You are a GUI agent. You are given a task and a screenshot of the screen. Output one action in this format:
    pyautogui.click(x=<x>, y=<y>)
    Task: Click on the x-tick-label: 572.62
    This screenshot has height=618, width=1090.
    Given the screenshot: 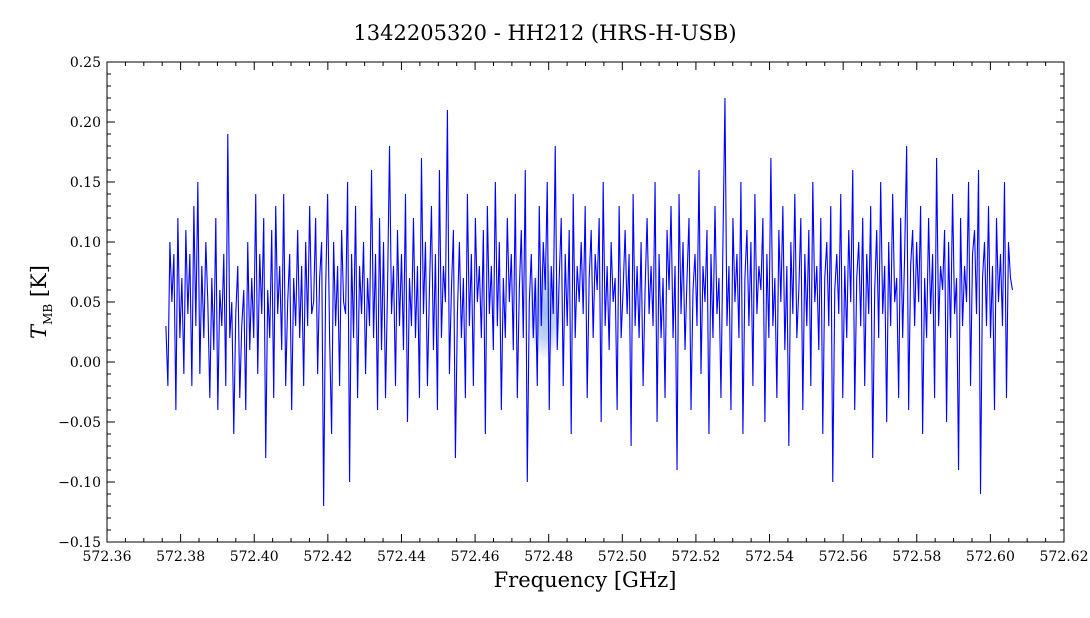 What is the action you would take?
    pyautogui.click(x=1064, y=557)
    